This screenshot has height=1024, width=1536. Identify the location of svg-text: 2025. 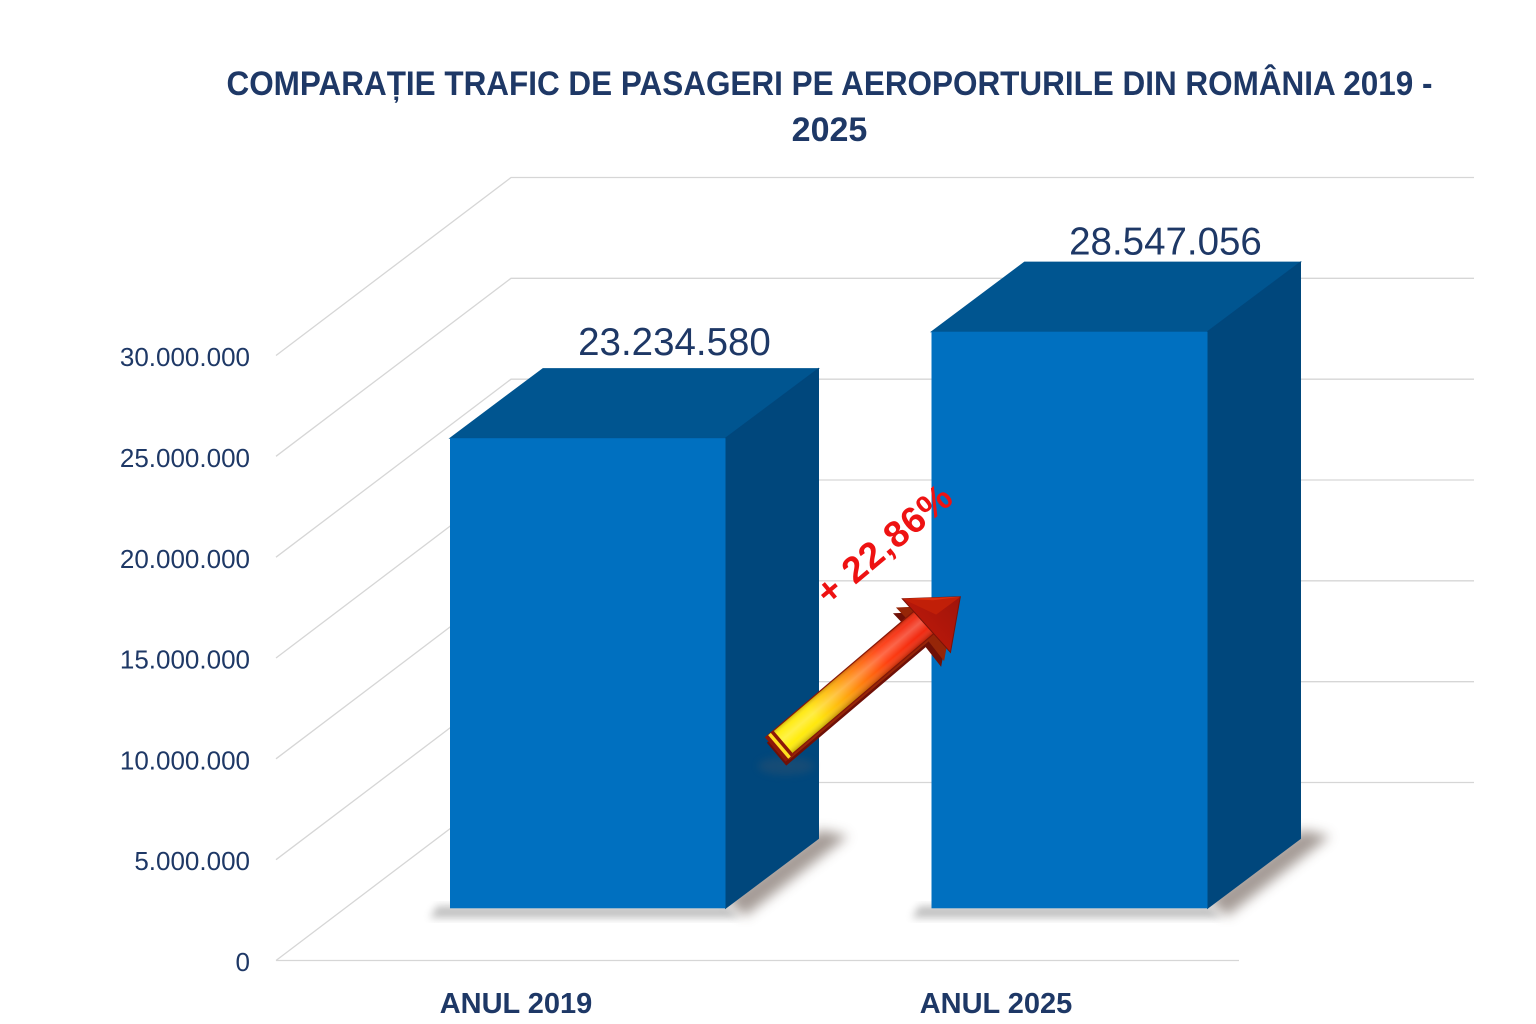
(830, 130).